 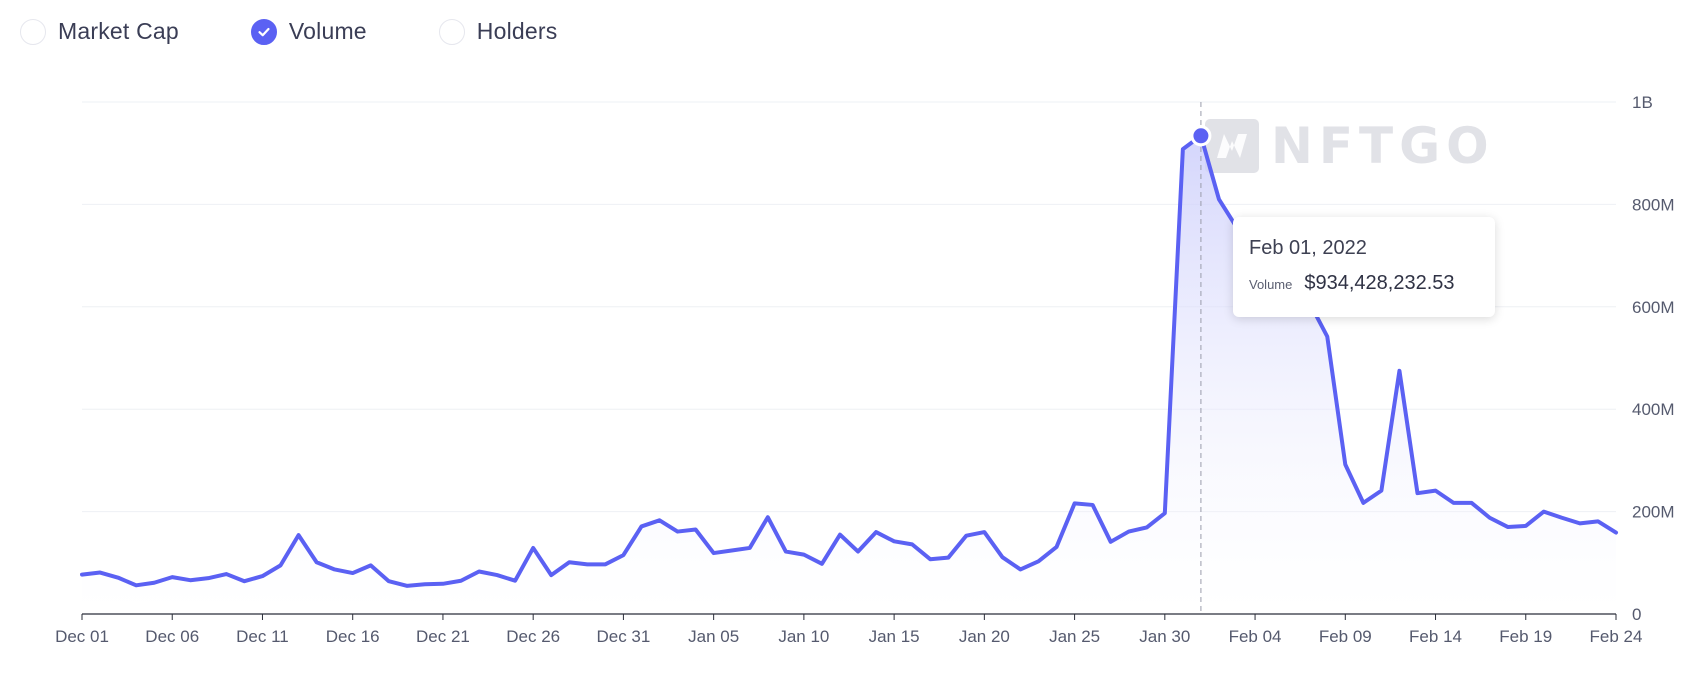 I want to click on highlight-point, so click(x=1201, y=136).